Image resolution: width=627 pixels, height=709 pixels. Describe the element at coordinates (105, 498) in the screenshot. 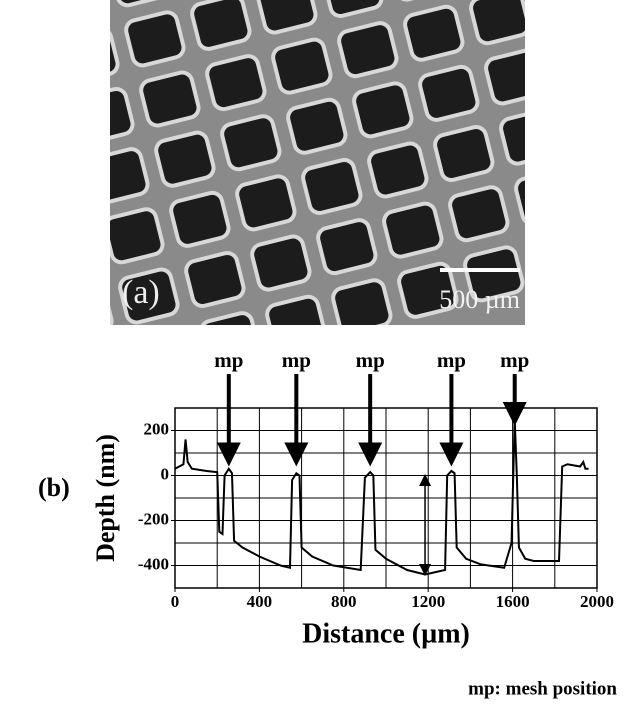

I see `y-axis-label: Depth (nm)` at that location.